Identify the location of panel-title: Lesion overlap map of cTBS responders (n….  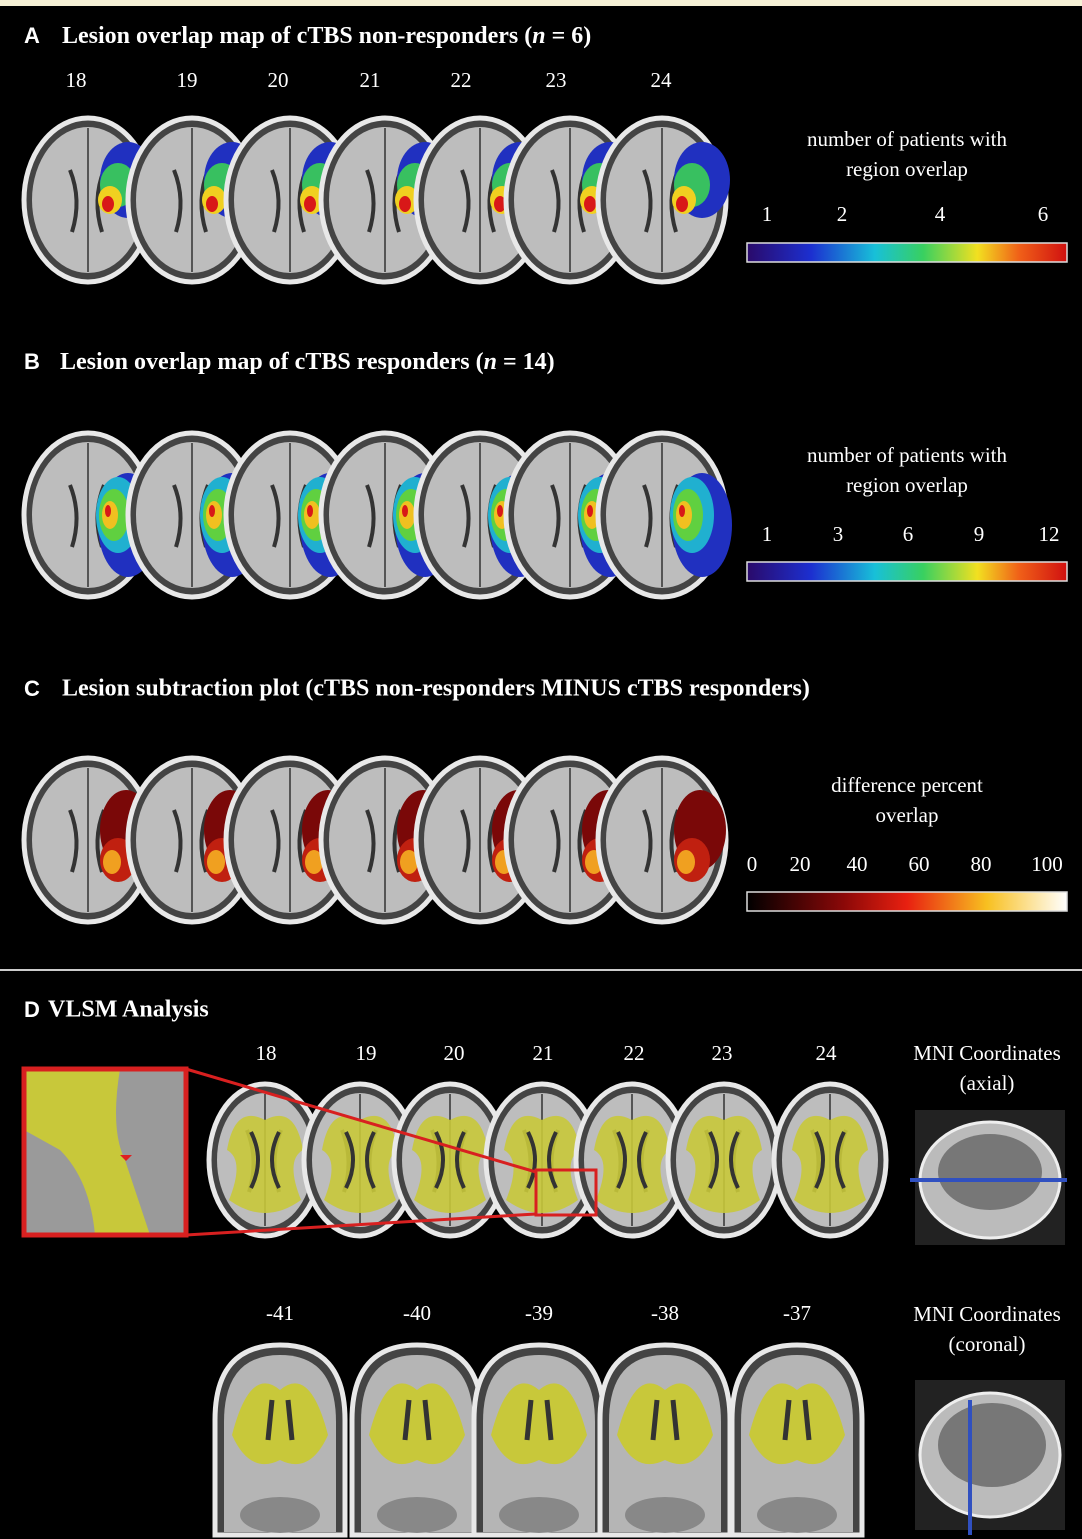
(307, 362).